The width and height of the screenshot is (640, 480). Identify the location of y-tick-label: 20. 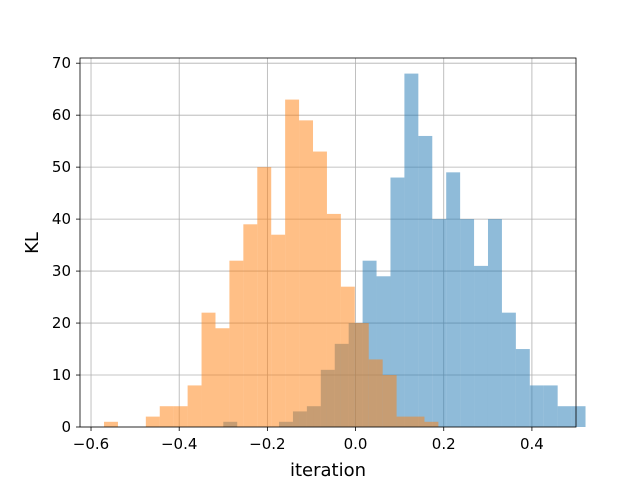
(61, 323).